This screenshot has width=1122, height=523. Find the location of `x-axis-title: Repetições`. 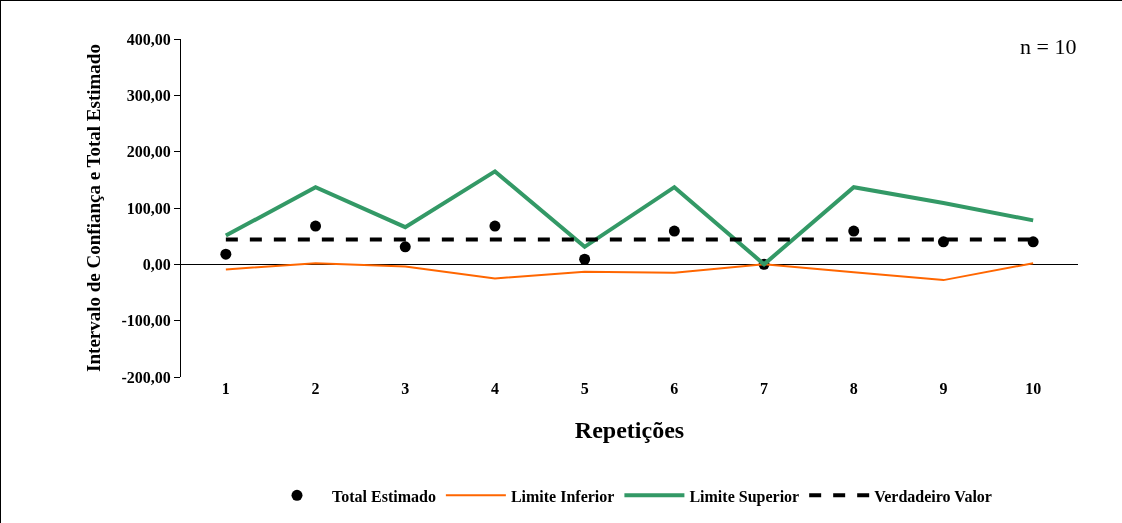

x-axis-title: Repetições is located at coordinates (629, 430).